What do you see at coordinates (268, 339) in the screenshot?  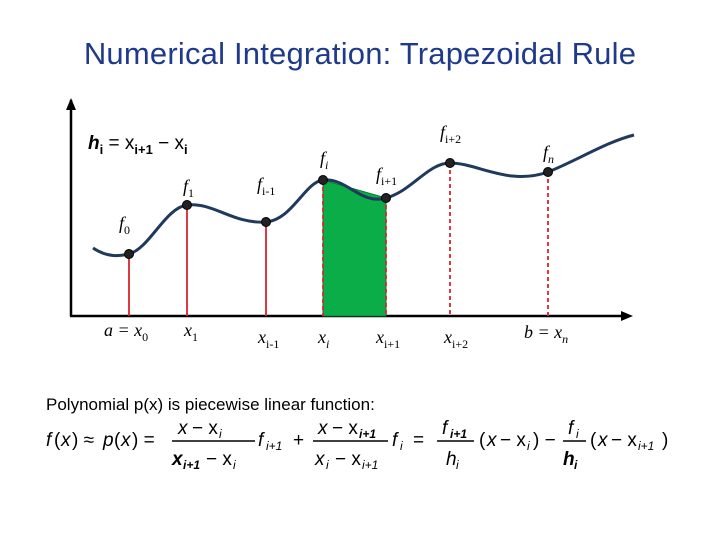 I see `xlabel-xim1: xi-1` at bounding box center [268, 339].